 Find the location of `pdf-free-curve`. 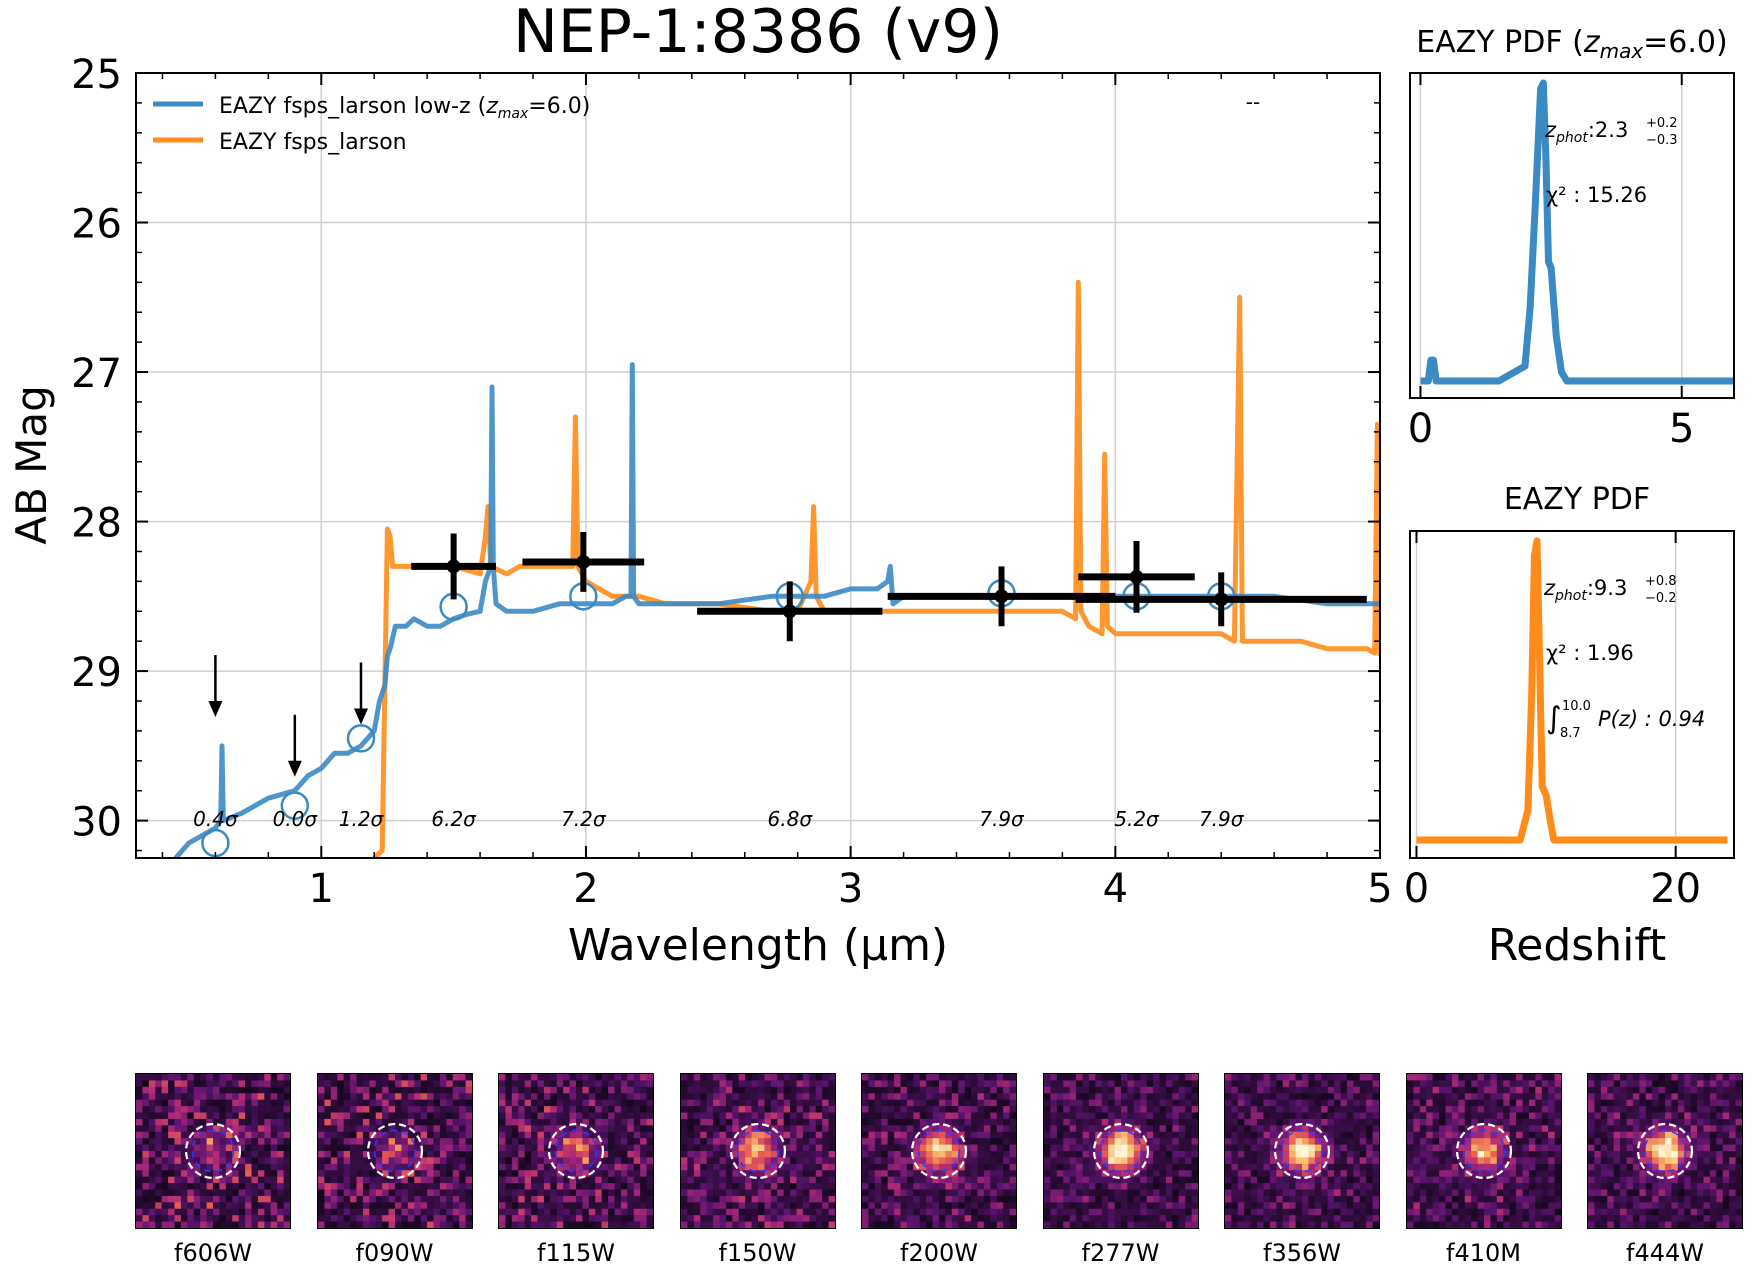

pdf-free-curve is located at coordinates (1572, 690).